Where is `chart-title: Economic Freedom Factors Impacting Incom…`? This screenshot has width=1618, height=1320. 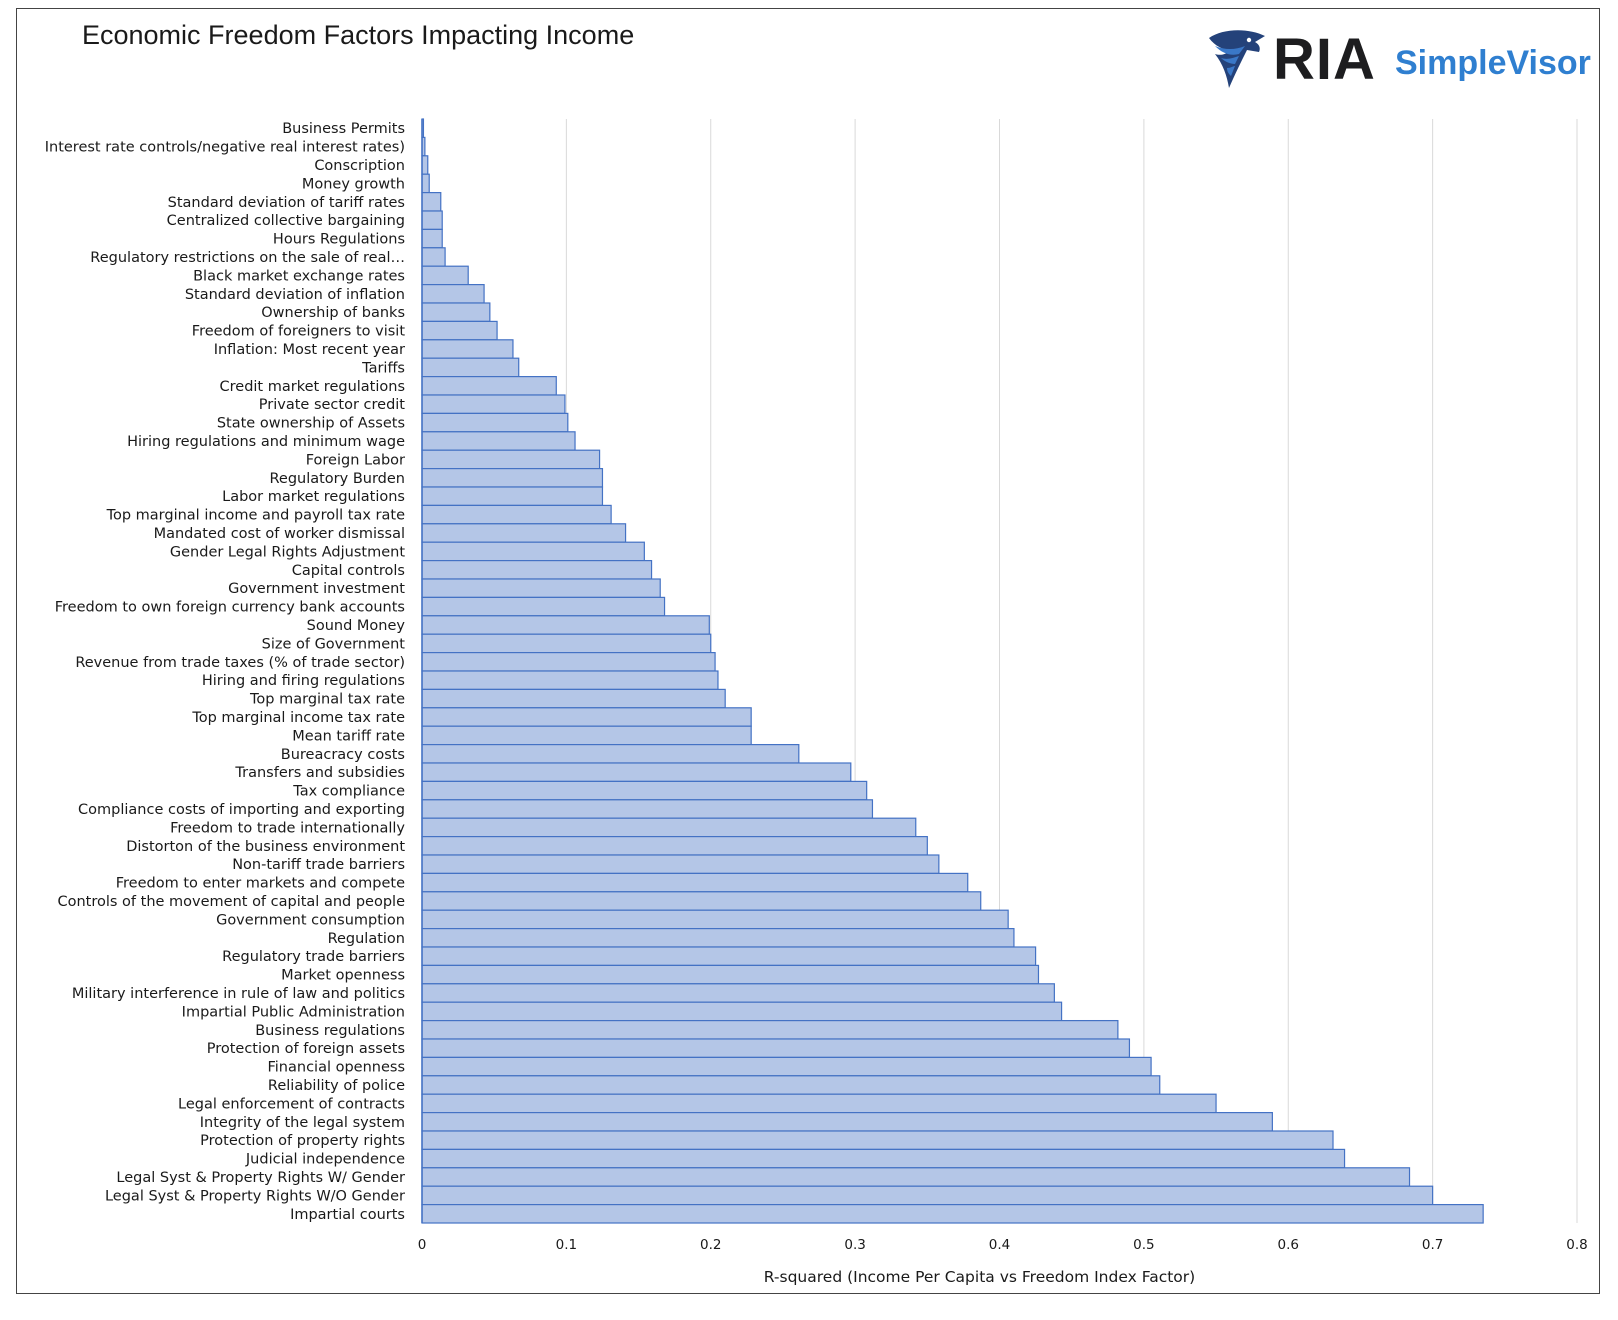 chart-title: Economic Freedom Factors Impacting Incom… is located at coordinates (358, 35).